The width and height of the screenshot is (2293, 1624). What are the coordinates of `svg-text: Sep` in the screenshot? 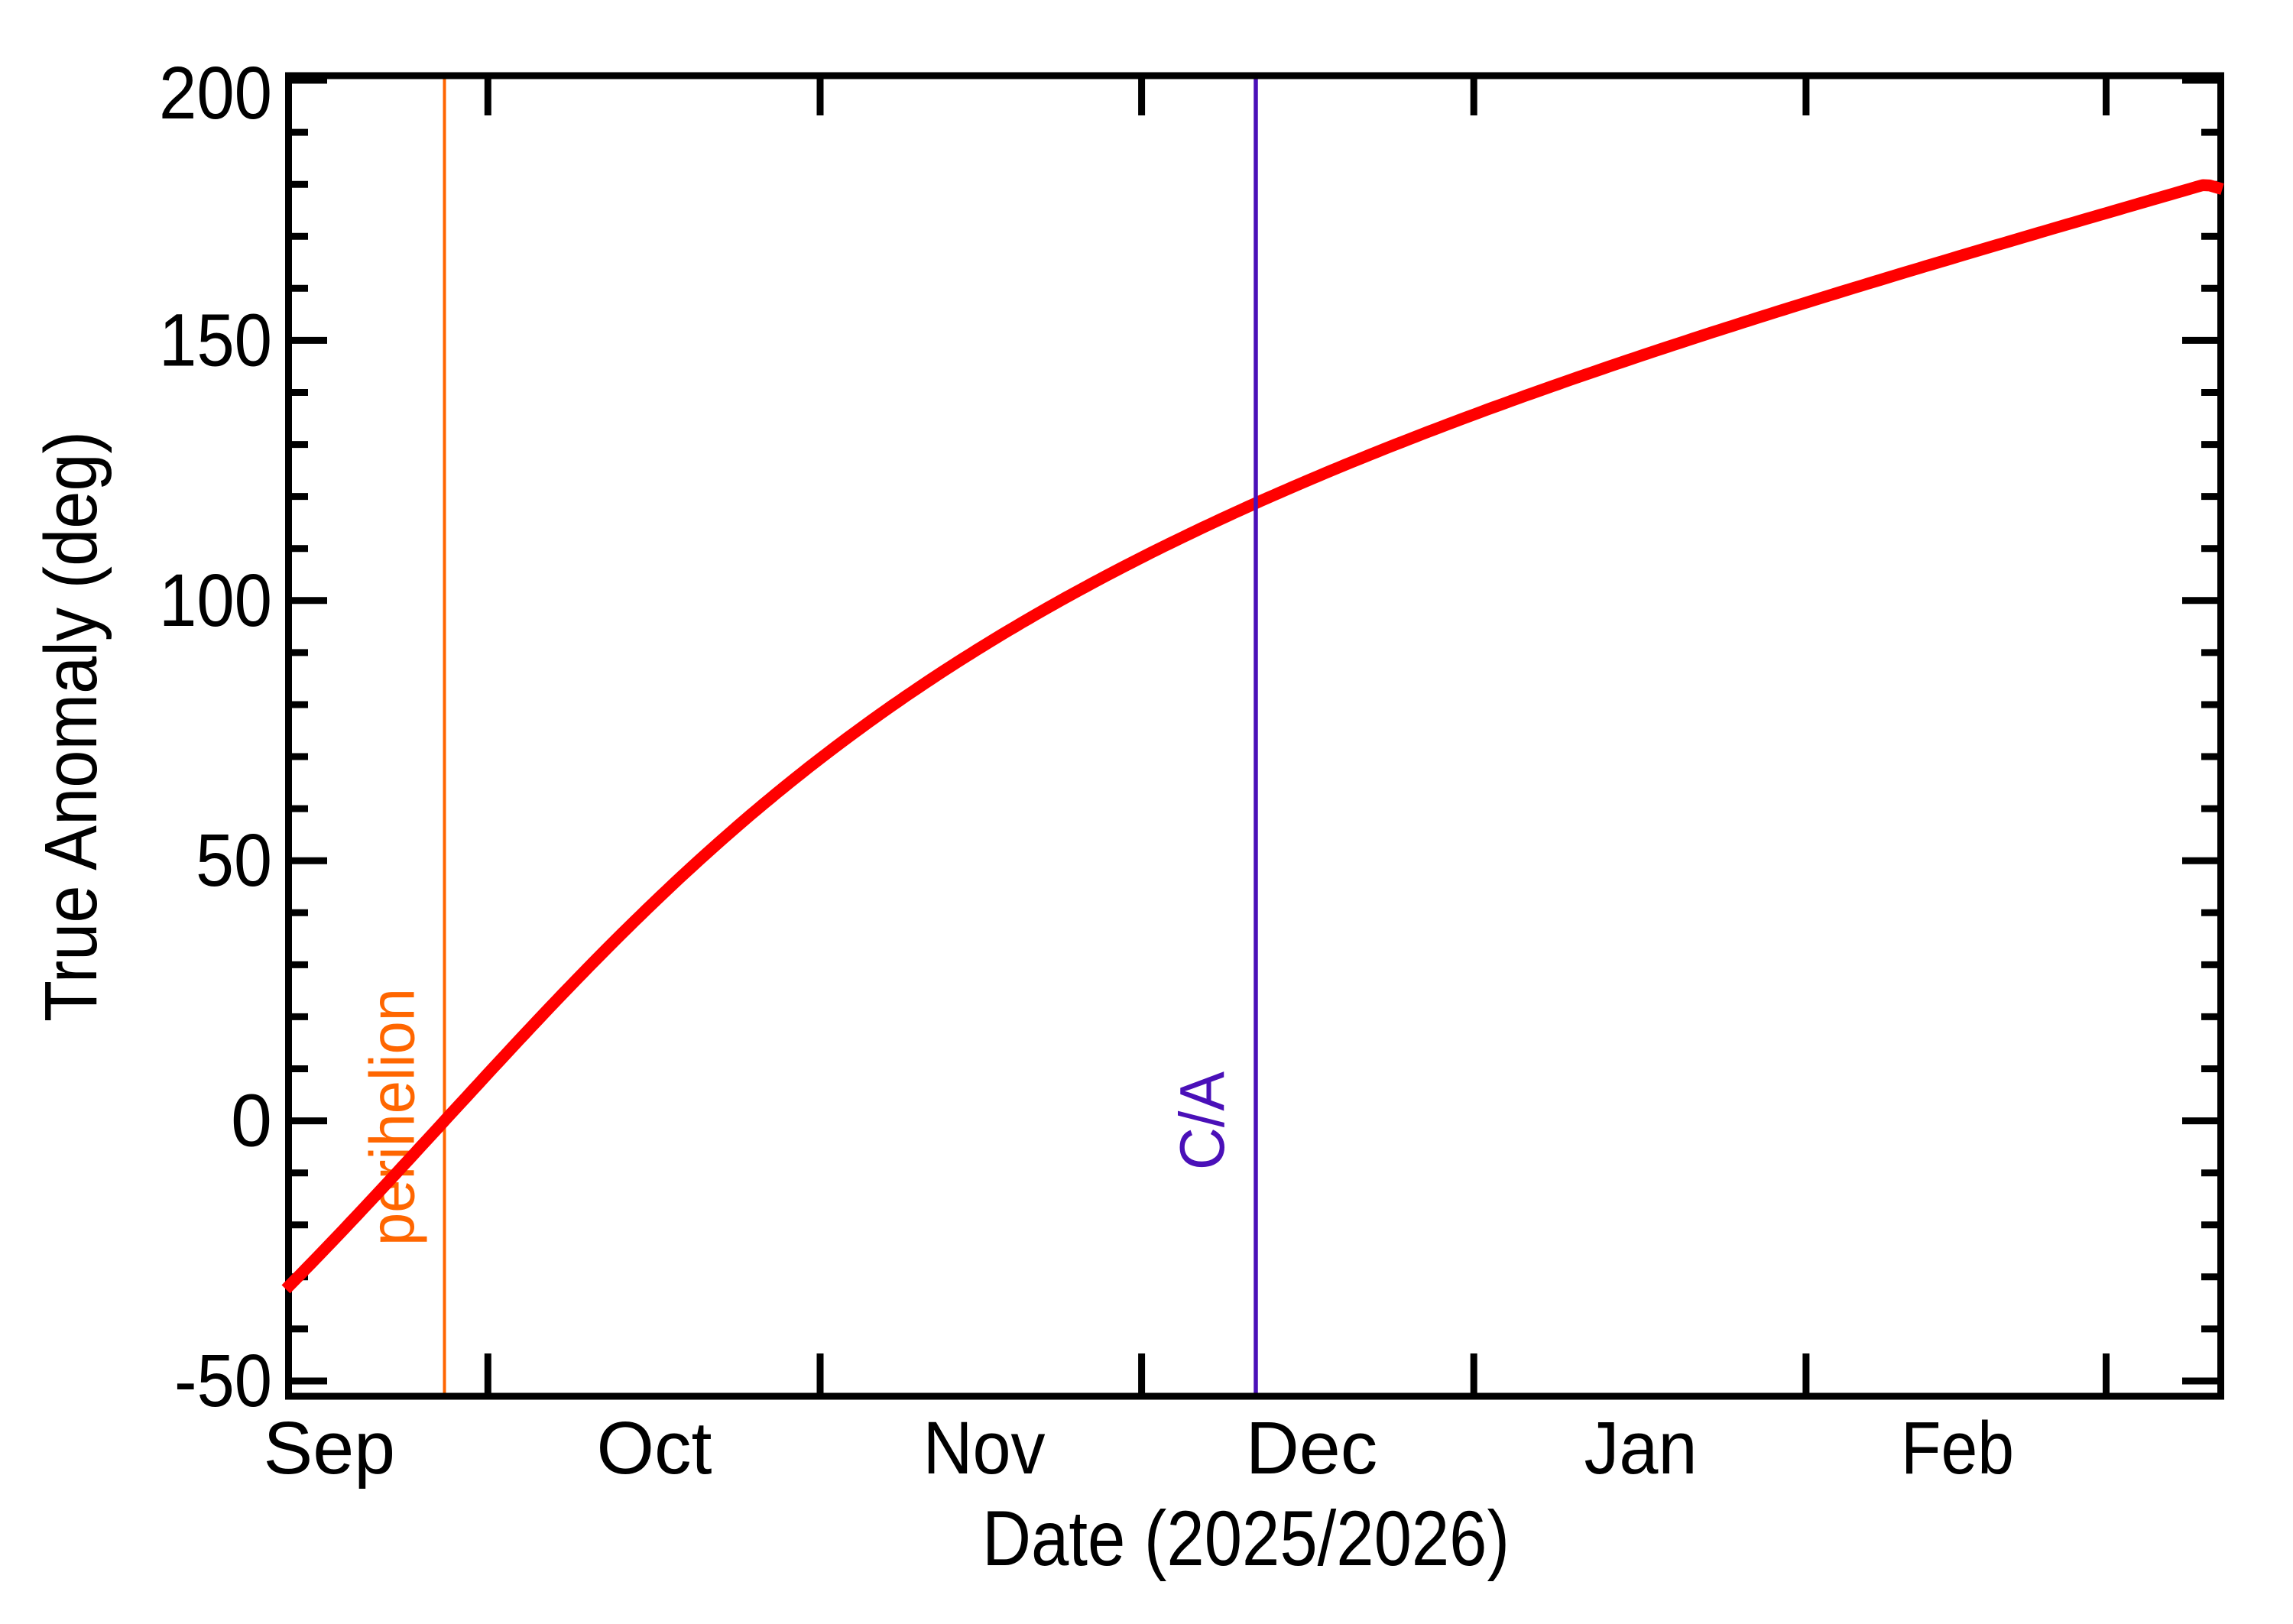 It's located at (330, 1447).